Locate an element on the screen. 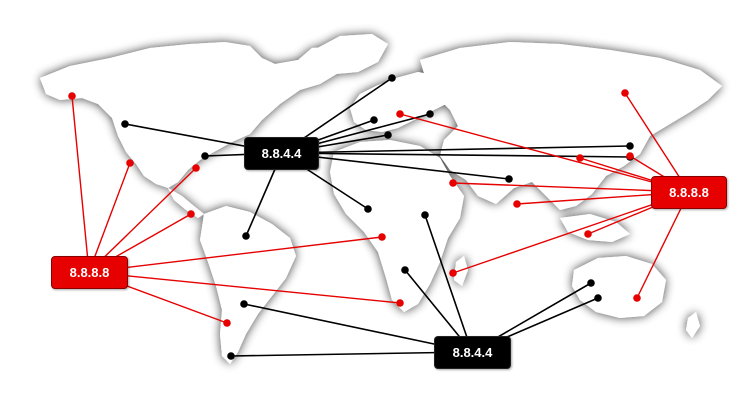 Image resolution: width=749 pixels, height=405 pixels. australia is located at coordinates (619, 287).